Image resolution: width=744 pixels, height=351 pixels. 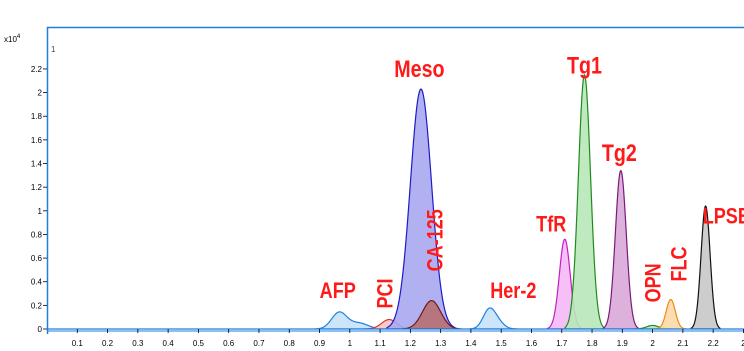 What do you see at coordinates (259, 343) in the screenshot?
I see `x-tick-label: 0.7` at bounding box center [259, 343].